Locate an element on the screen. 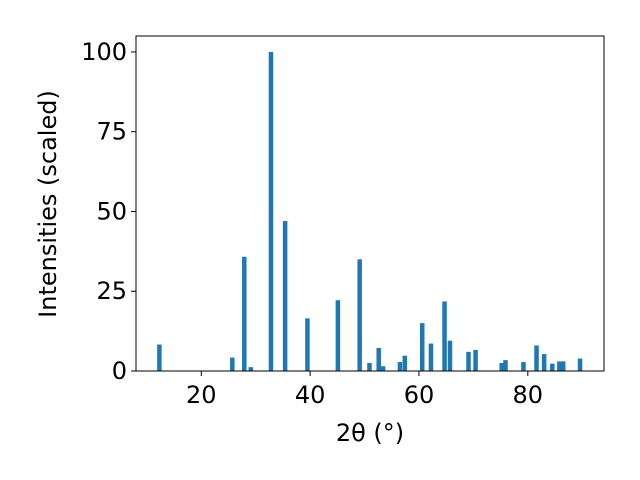 The image size is (640, 480). y-tick-label: 75 is located at coordinates (111, 132).